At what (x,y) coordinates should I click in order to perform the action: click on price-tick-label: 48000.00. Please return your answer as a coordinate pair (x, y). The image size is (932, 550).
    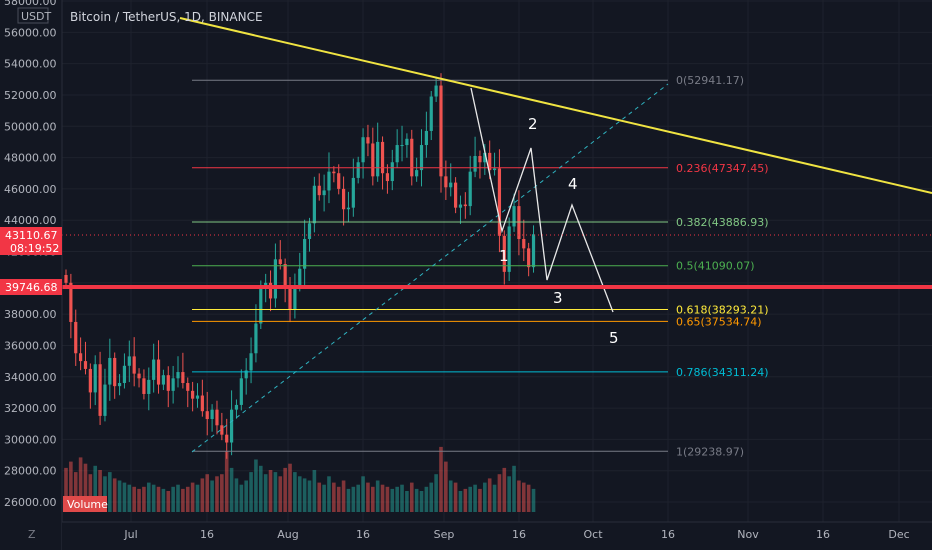
    Looking at the image, I should click on (30, 158).